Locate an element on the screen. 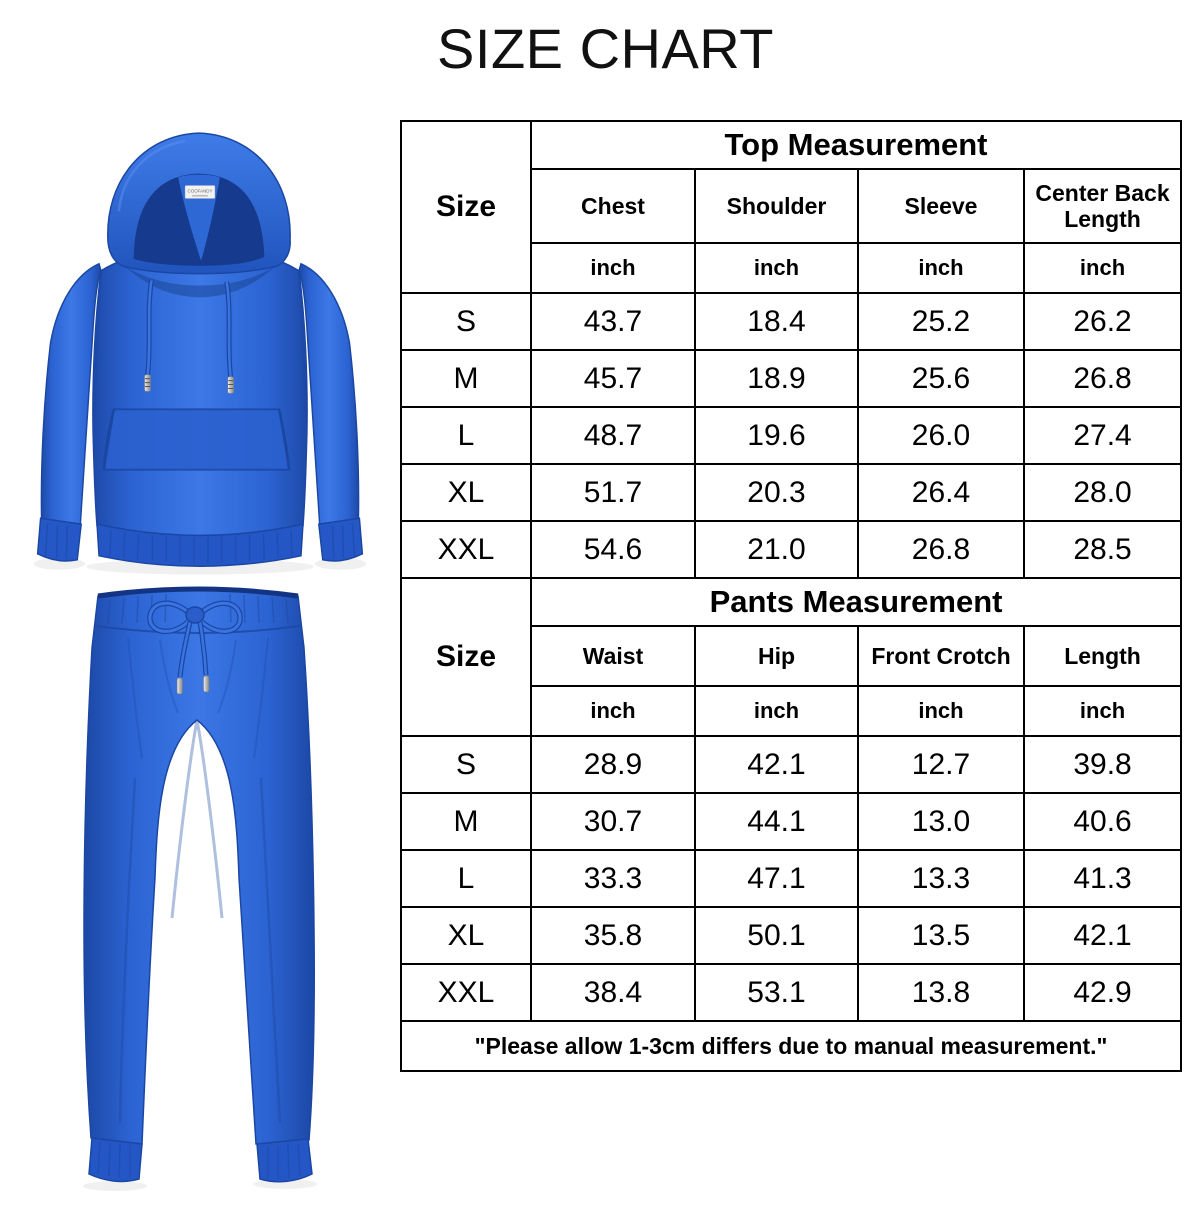  table-row: M 45.7 18.9 25.6 26.8 is located at coordinates (791, 378).